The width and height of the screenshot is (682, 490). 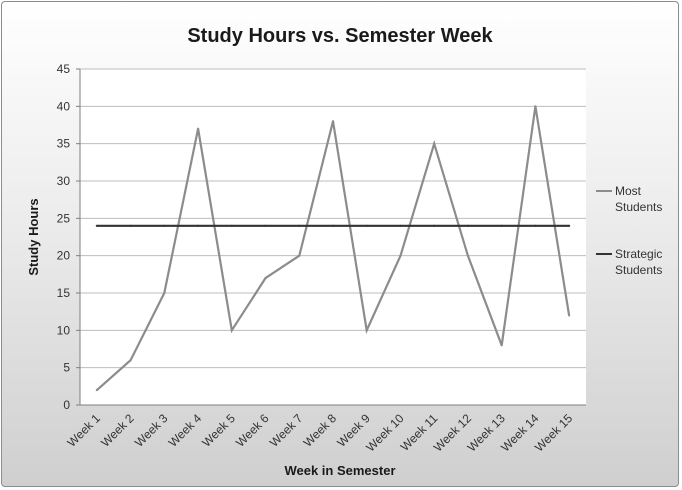 I want to click on x-tick-label: Week 3, so click(x=151, y=430).